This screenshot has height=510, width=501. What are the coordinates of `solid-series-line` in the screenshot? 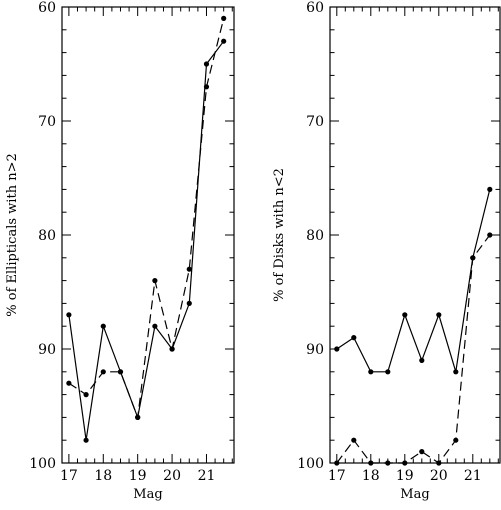 It's located at (413, 281).